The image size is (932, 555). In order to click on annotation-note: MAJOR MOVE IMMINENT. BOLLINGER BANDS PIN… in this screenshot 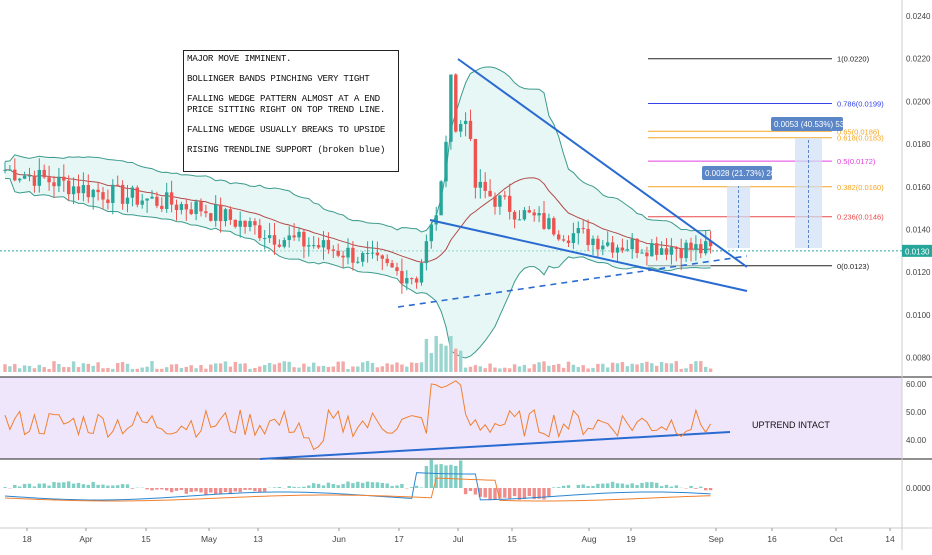, I will do `click(291, 111)`.